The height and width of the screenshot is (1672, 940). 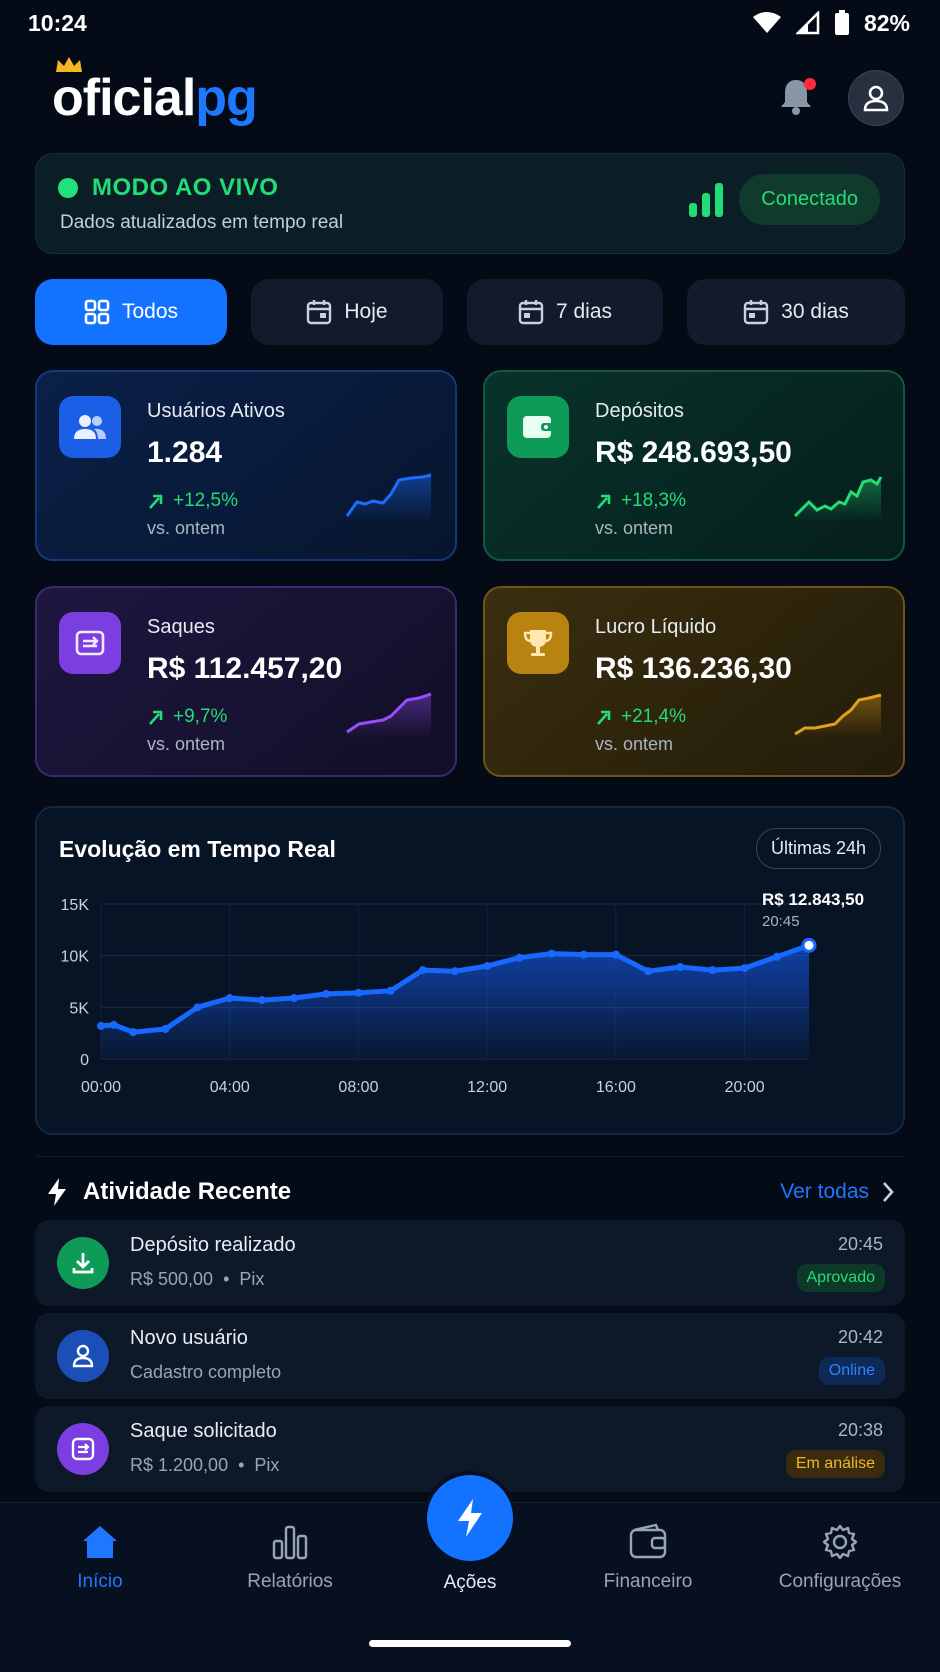 What do you see at coordinates (838, 499) in the screenshot?
I see `sparkline-deposits` at bounding box center [838, 499].